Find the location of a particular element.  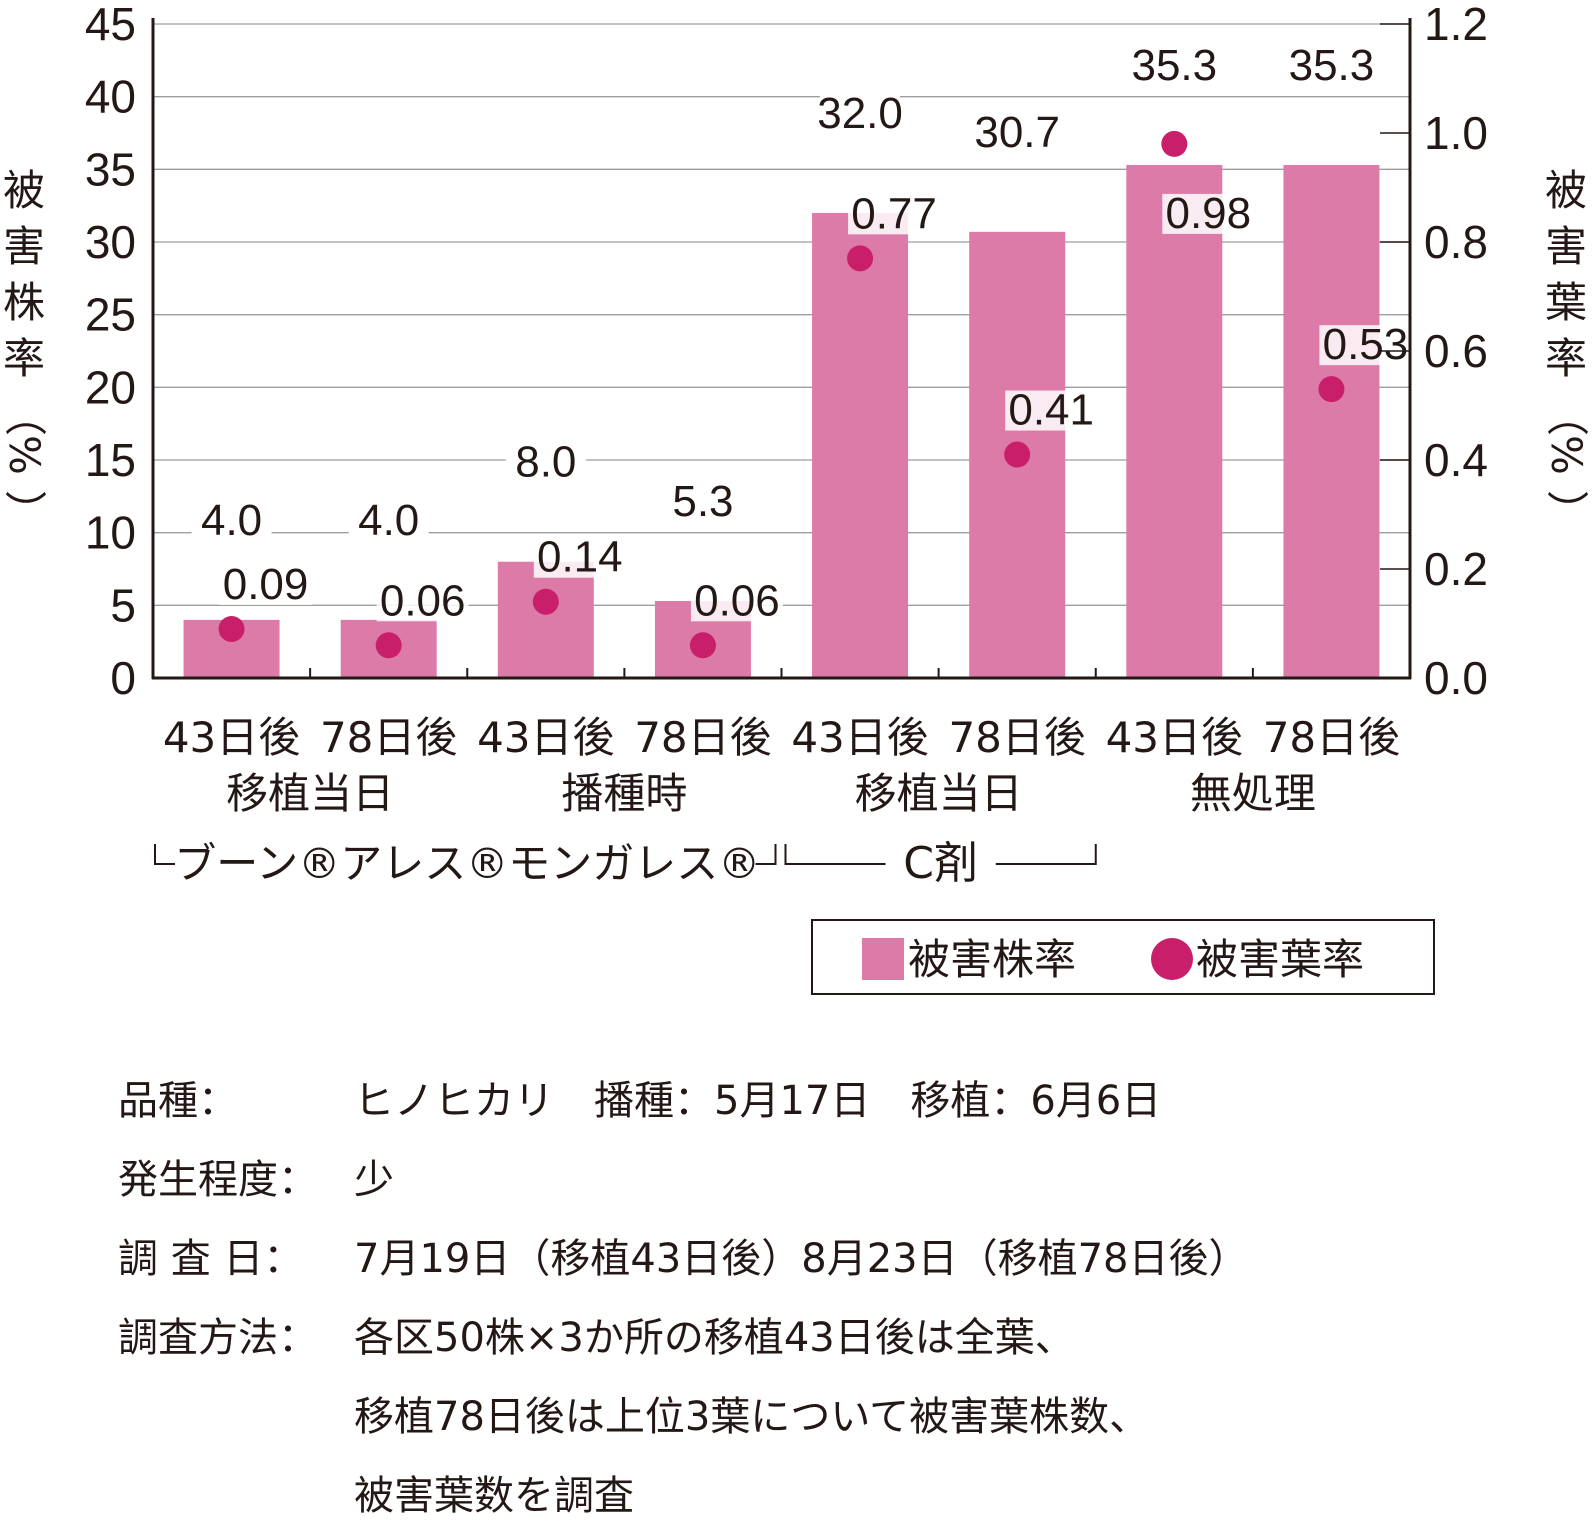

right-tick-label: 1.0 is located at coordinates (1456, 133).